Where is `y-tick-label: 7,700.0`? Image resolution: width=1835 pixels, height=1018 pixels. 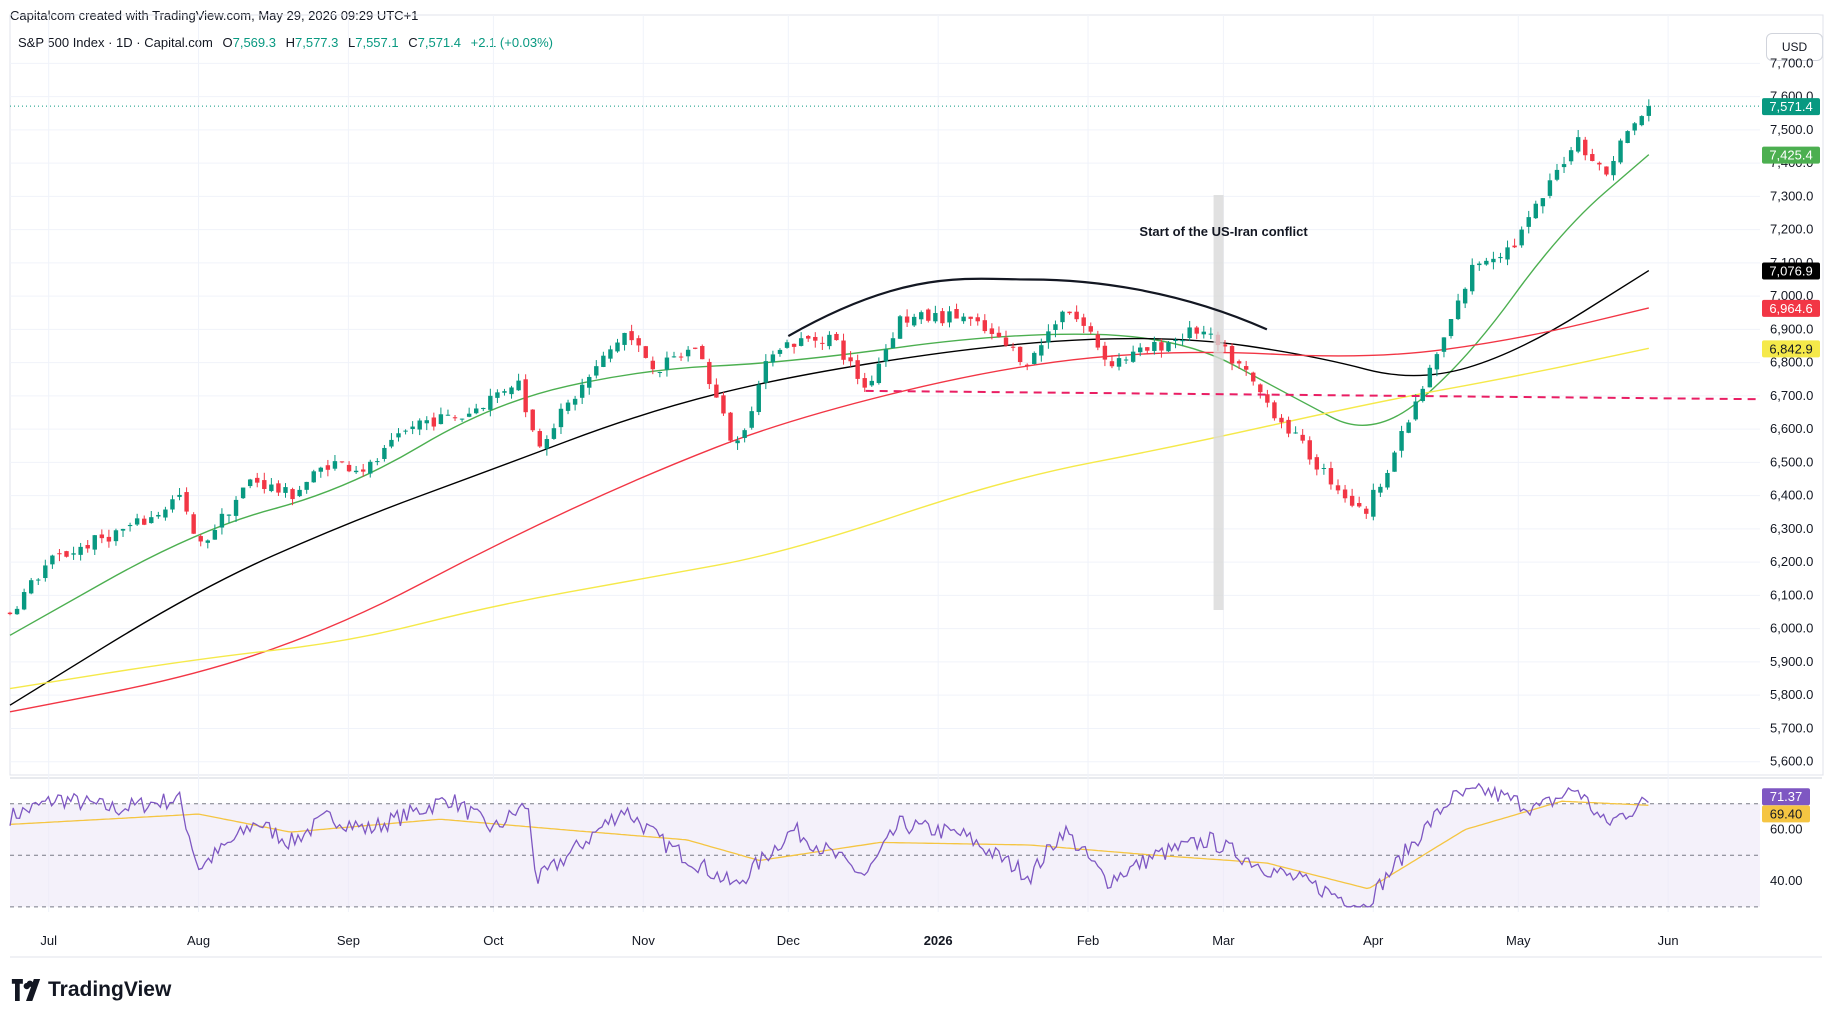 y-tick-label: 7,700.0 is located at coordinates (1791, 62).